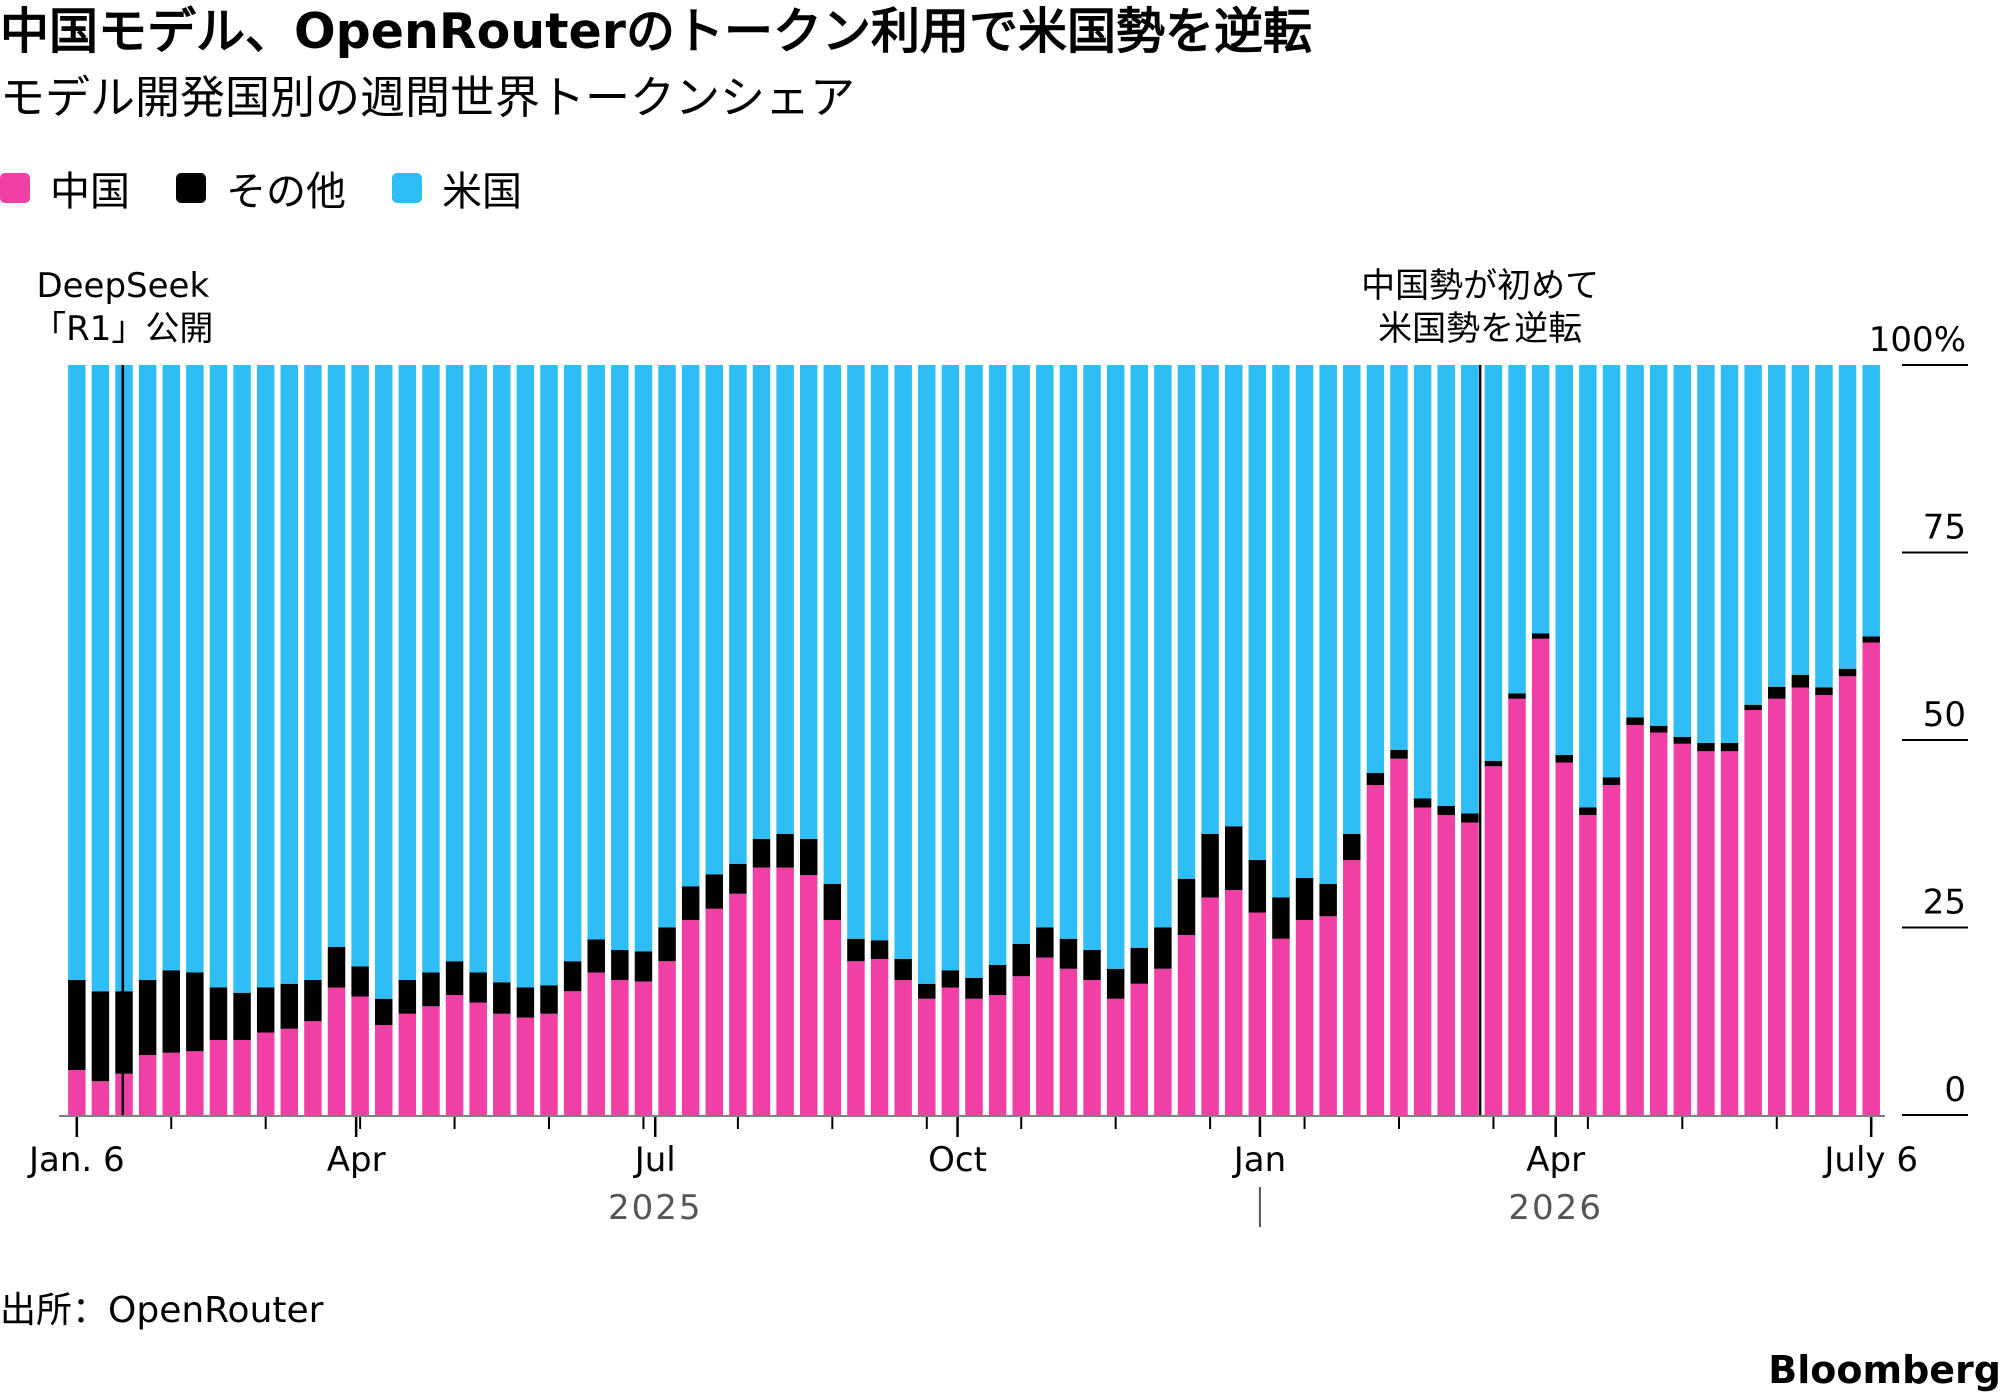 The image size is (2005, 1398). Describe the element at coordinates (1870, 1160) in the screenshot. I see `x-tick-label: July 6` at that location.